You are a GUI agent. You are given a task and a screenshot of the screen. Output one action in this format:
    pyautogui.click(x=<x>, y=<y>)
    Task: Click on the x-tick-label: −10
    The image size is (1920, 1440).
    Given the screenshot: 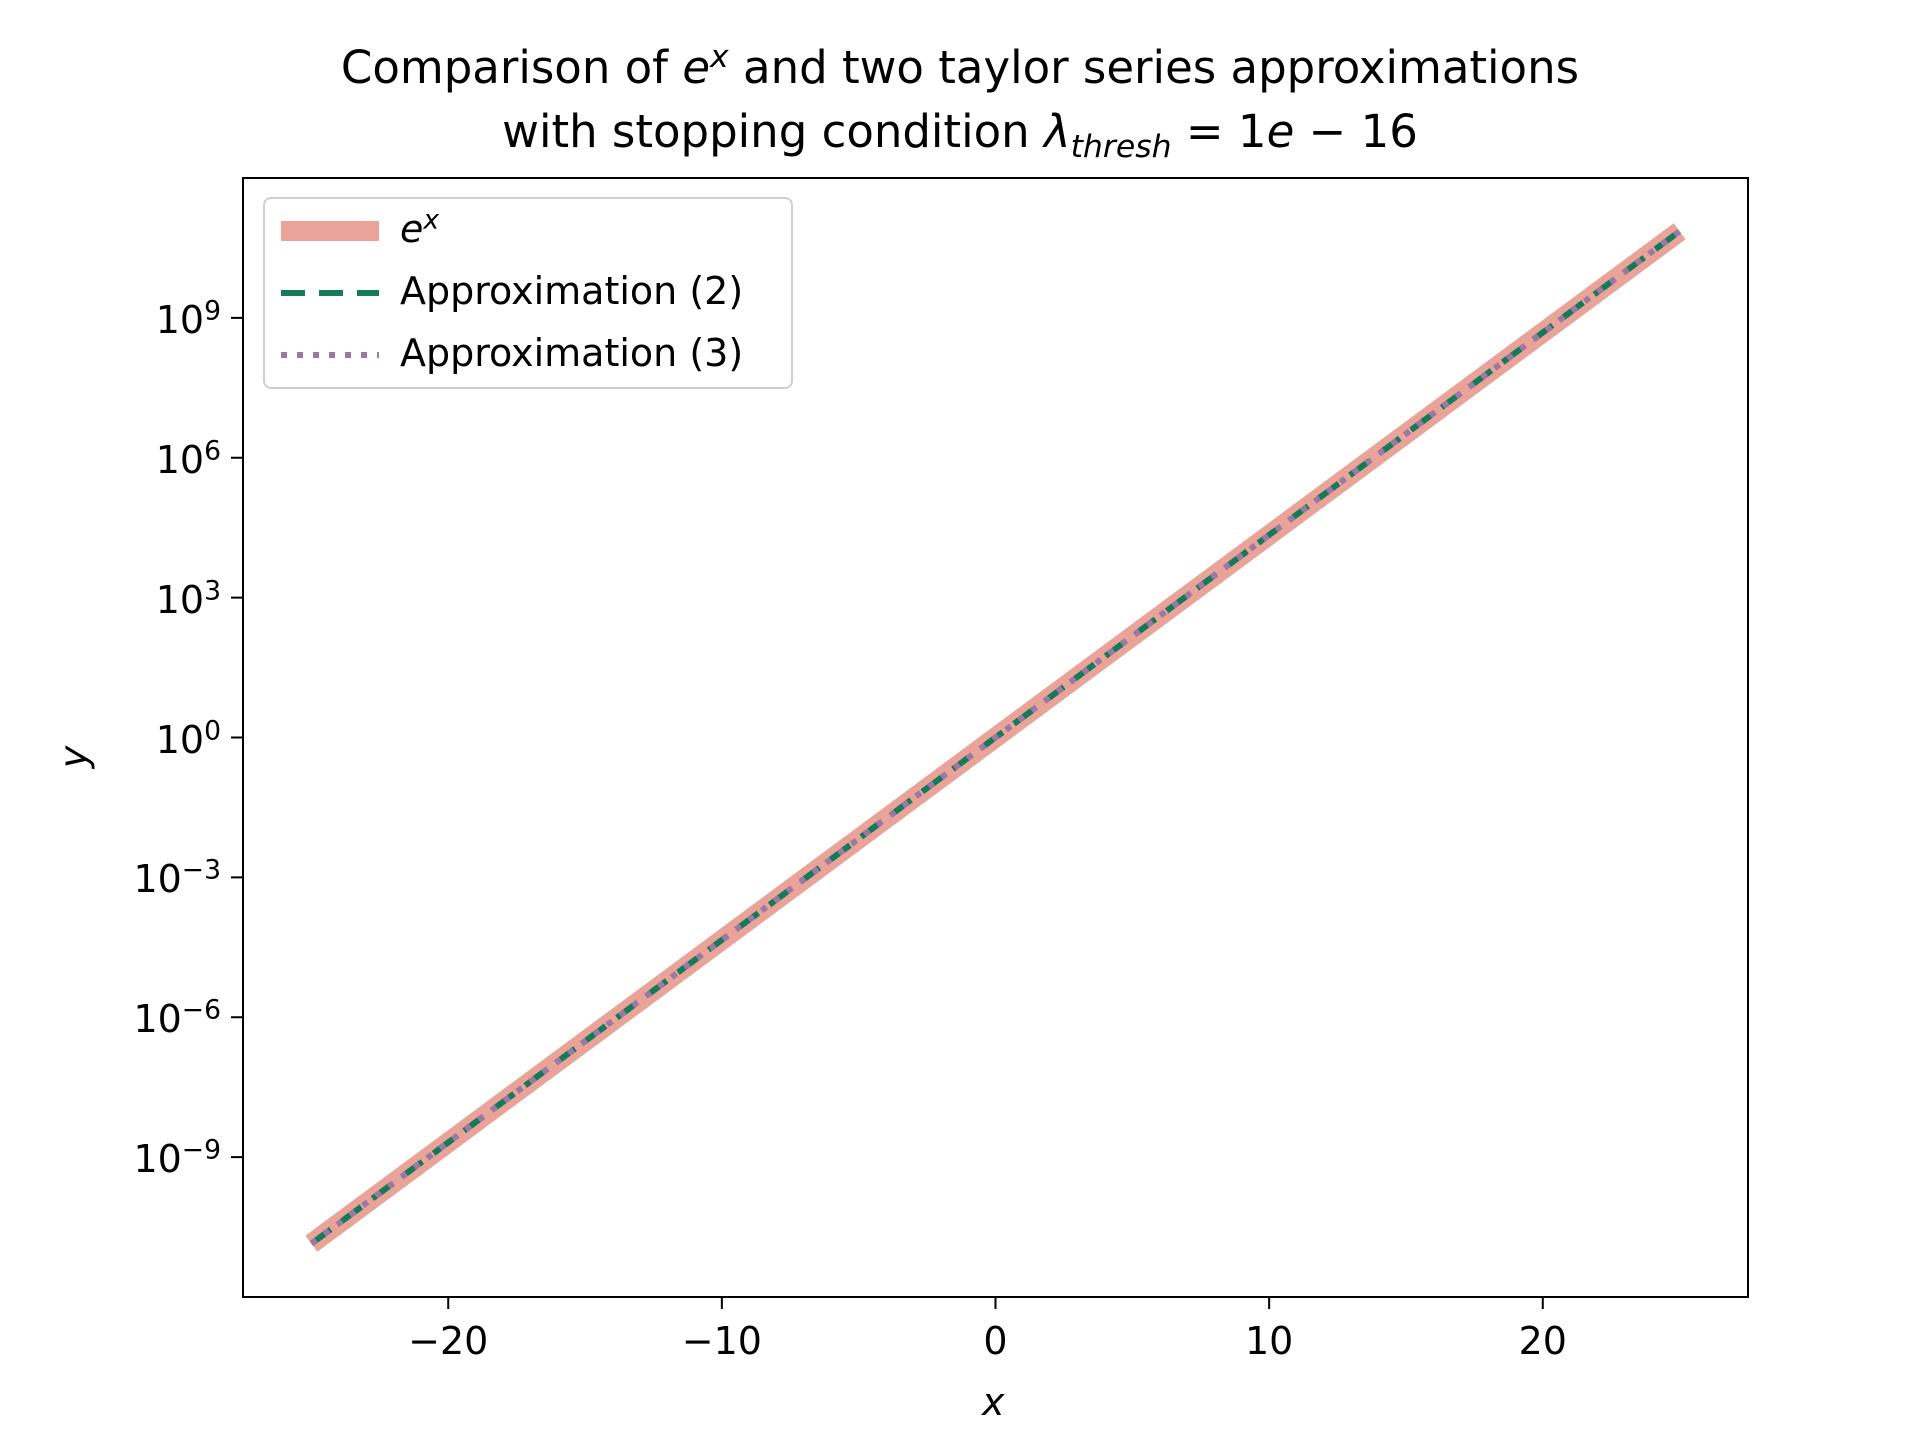 What is the action you would take?
    pyautogui.click(x=721, y=1341)
    